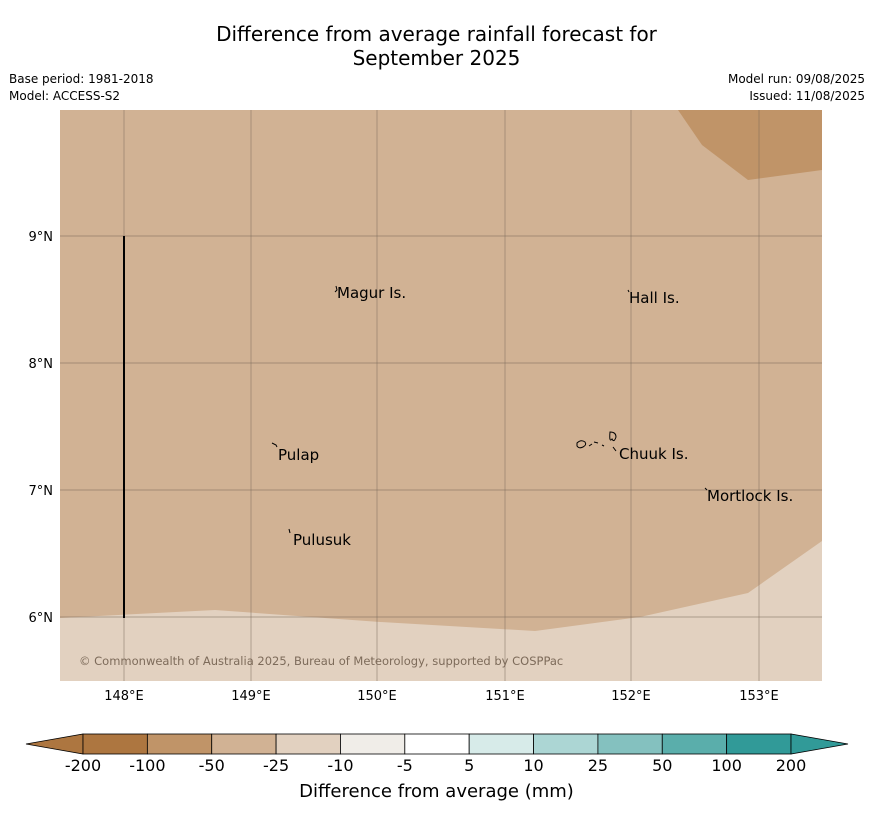  What do you see at coordinates (662, 765) in the screenshot?
I see `colorbar-tick-label: 50` at bounding box center [662, 765].